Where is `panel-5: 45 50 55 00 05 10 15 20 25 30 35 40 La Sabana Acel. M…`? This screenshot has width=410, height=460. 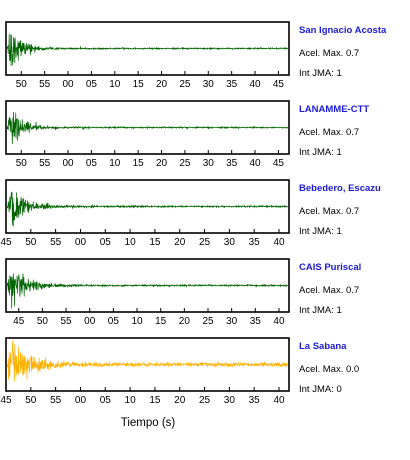
panel-5: 45 50 55 00 05 10 15 20 25 30 35 40 La Sabana Acel. M… is located at coordinates (179, 371).